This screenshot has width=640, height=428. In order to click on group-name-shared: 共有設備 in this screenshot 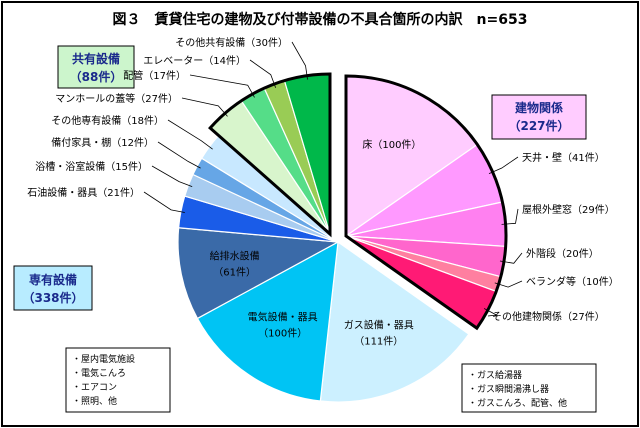, I will do `click(96, 58)`.